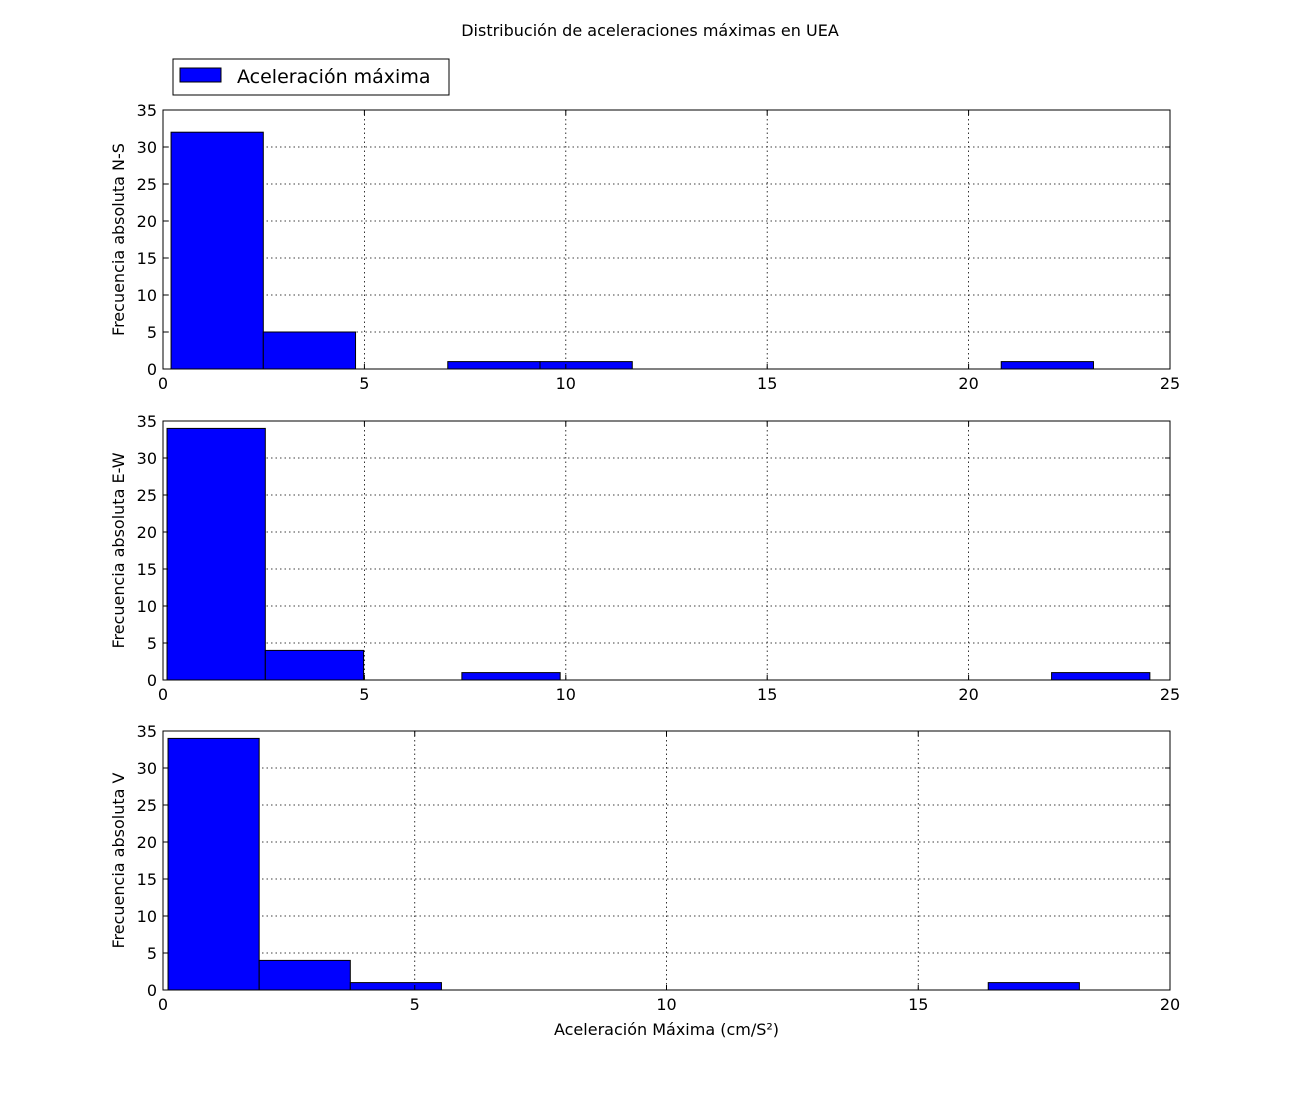  Describe the element at coordinates (200, 75) in the screenshot. I see `legend-swatch` at that location.